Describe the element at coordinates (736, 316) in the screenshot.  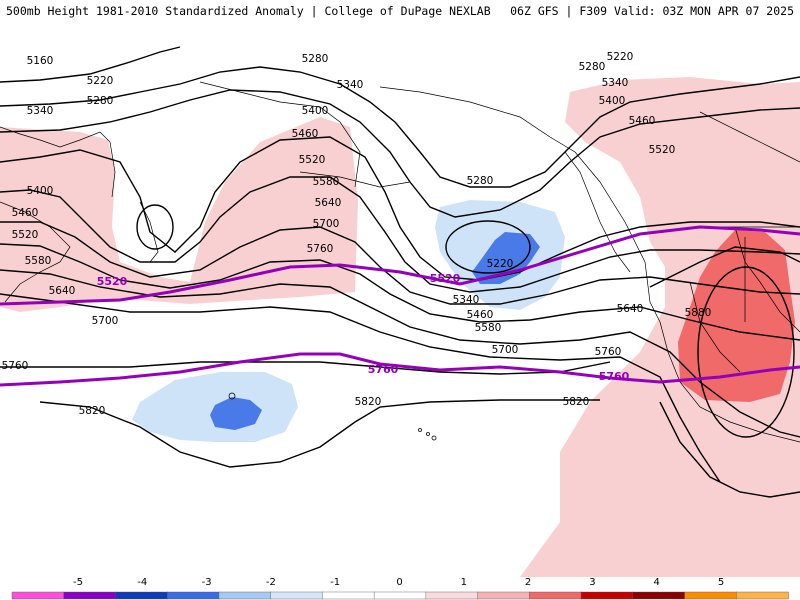
I see `strong-positive-anomaly` at that location.